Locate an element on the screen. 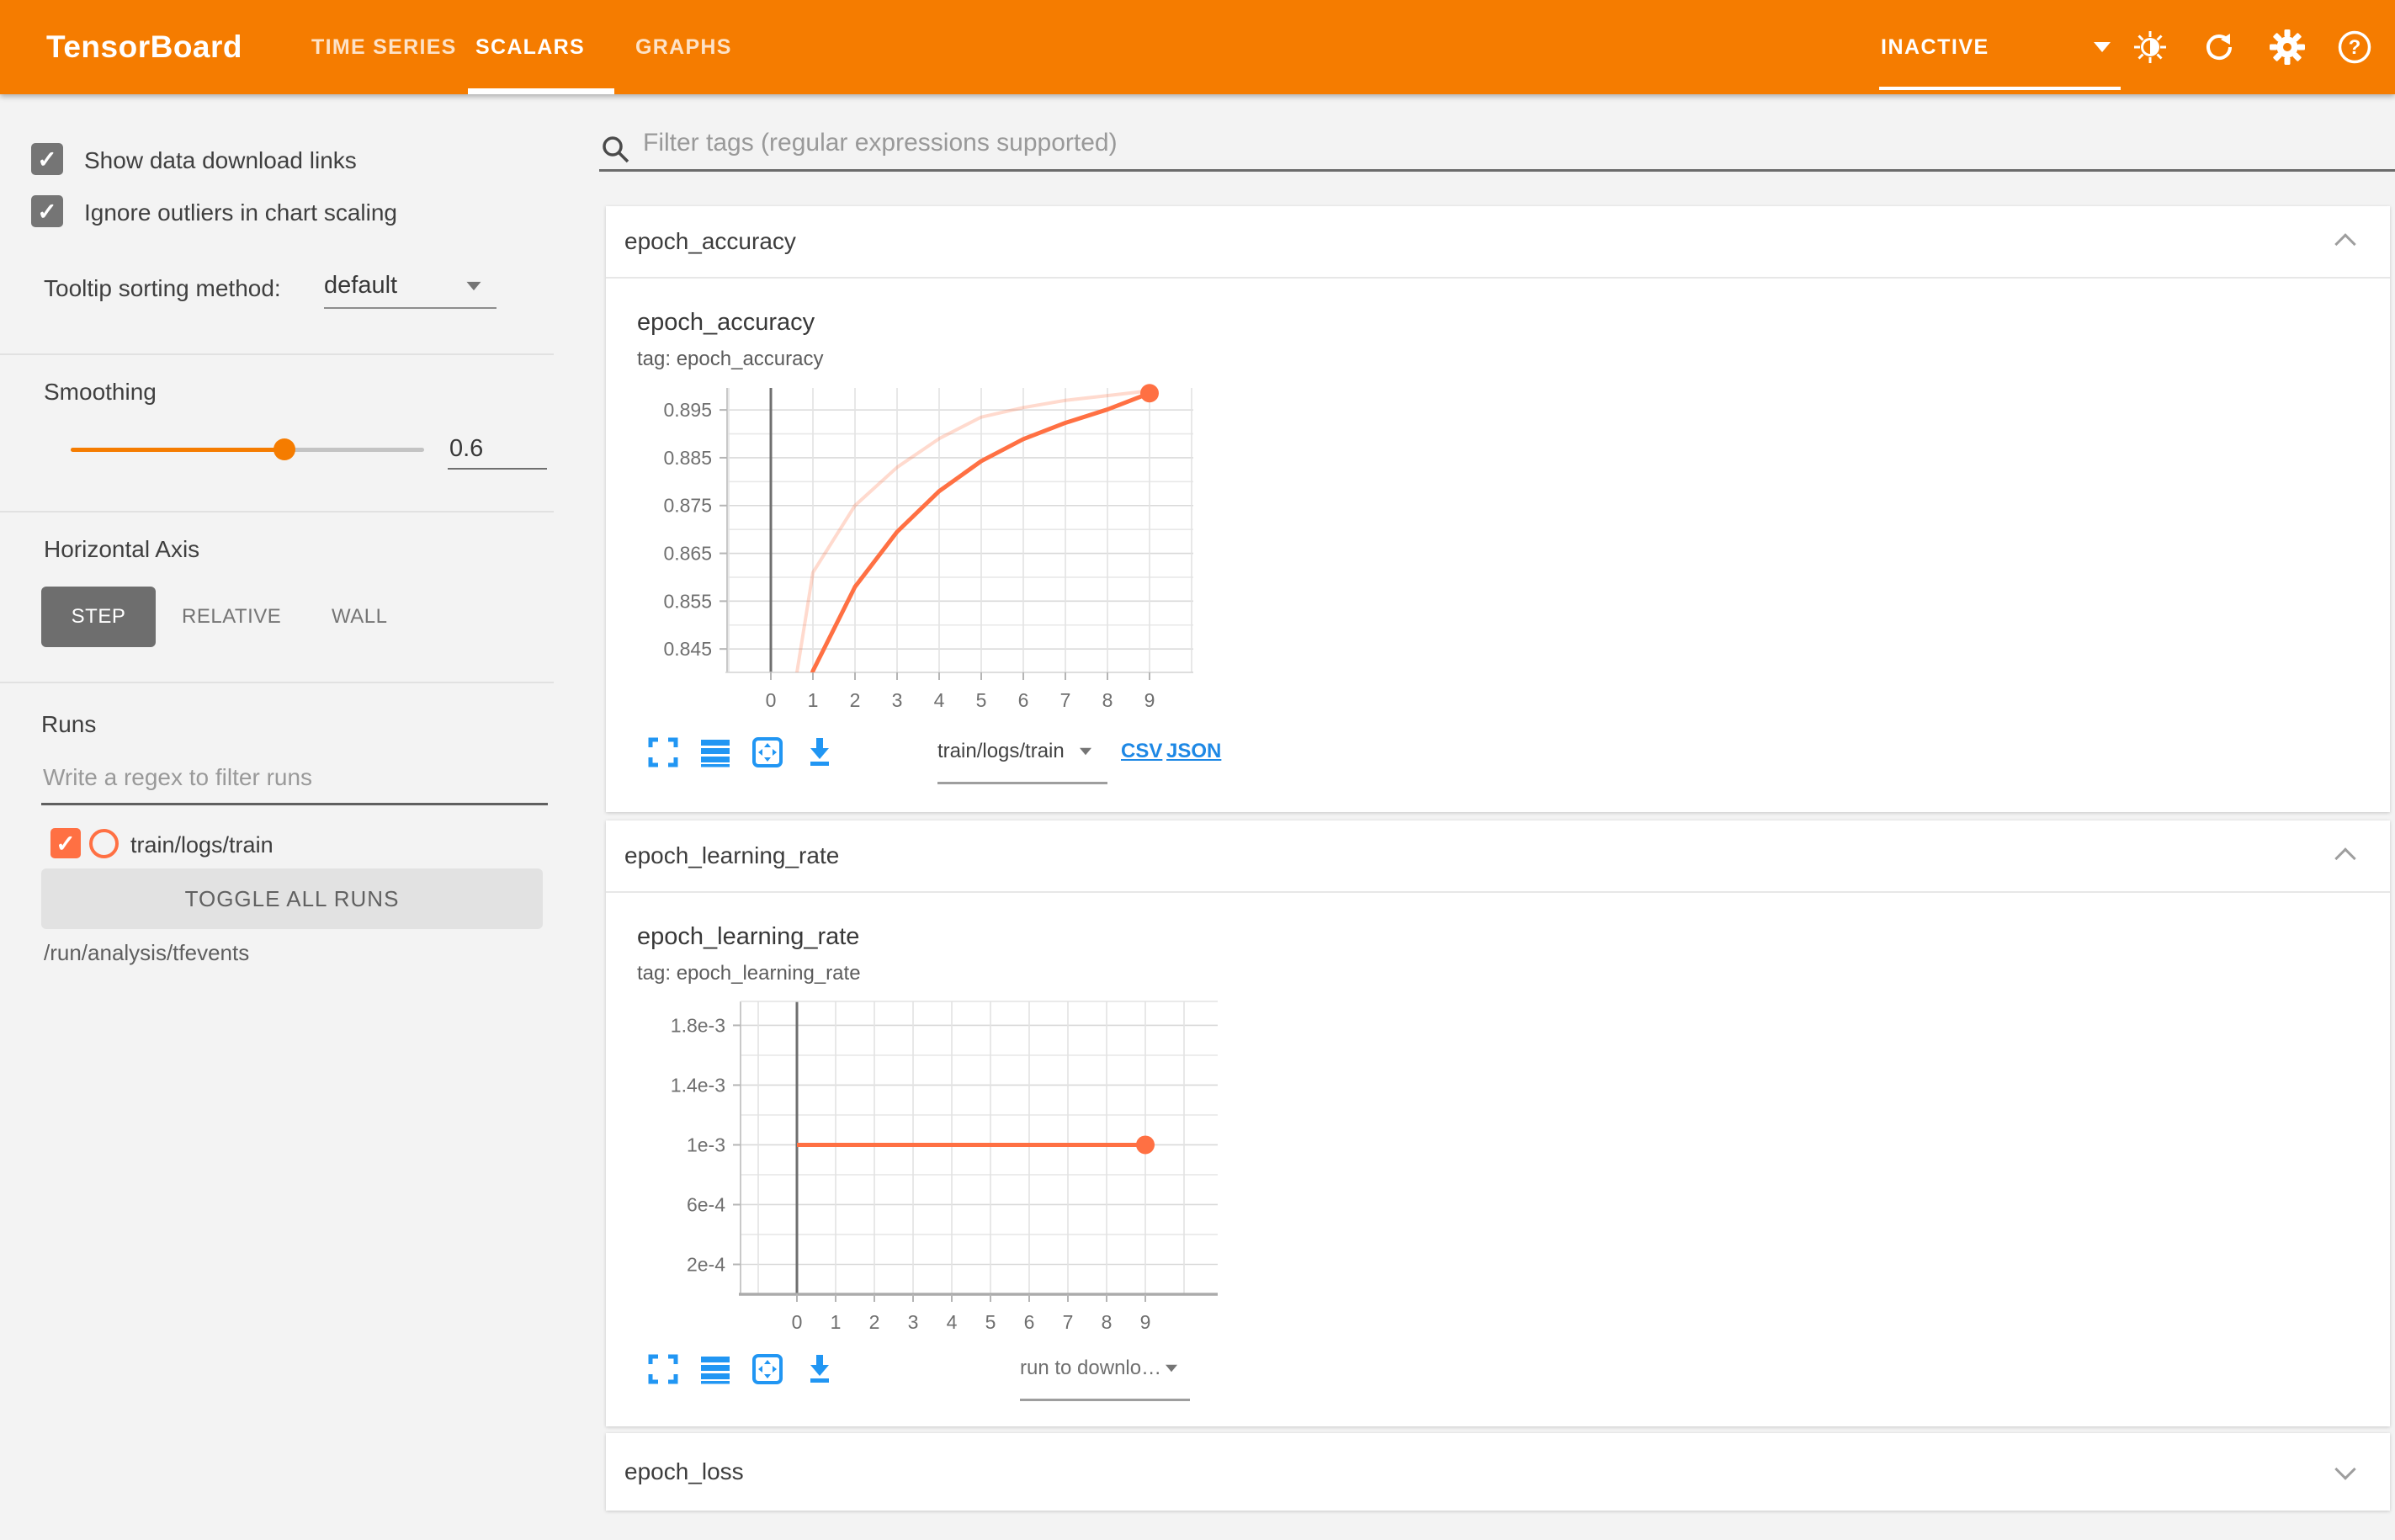 The height and width of the screenshot is (1540, 2395). tooltip-sorting-select: default is located at coordinates (361, 285).